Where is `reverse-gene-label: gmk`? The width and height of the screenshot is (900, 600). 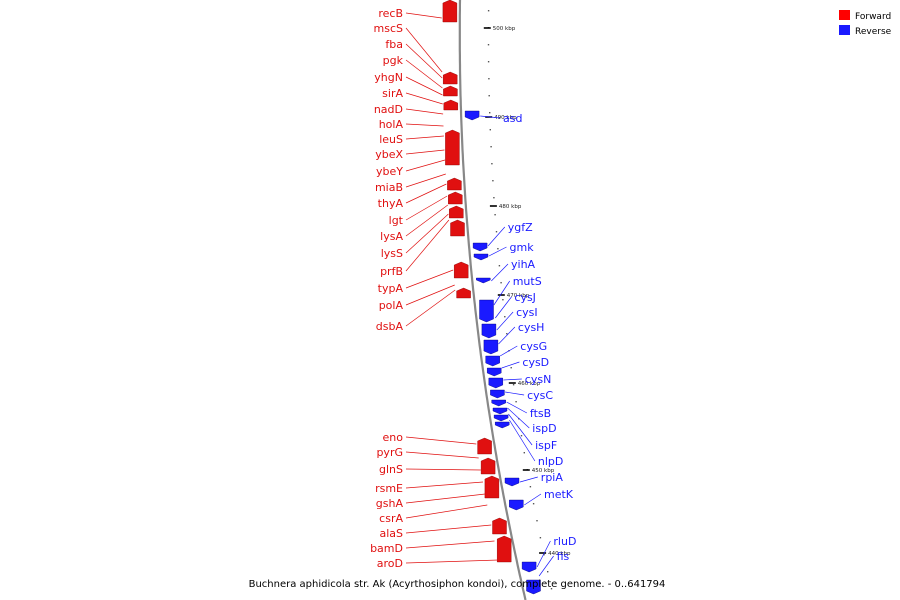
reverse-gene-label: gmk is located at coordinates (522, 247).